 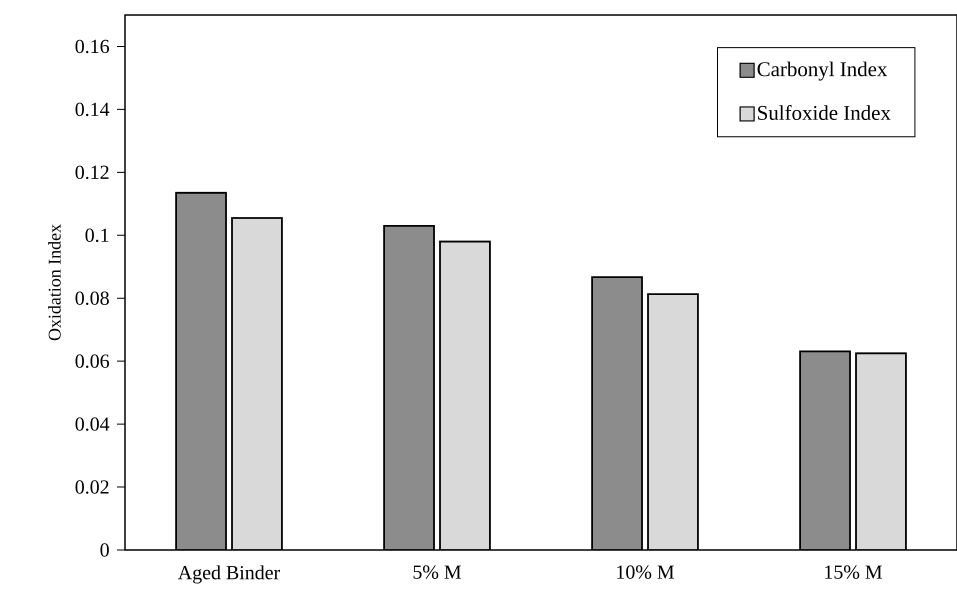 I want to click on y-tick-label: 0.08, so click(x=92, y=298).